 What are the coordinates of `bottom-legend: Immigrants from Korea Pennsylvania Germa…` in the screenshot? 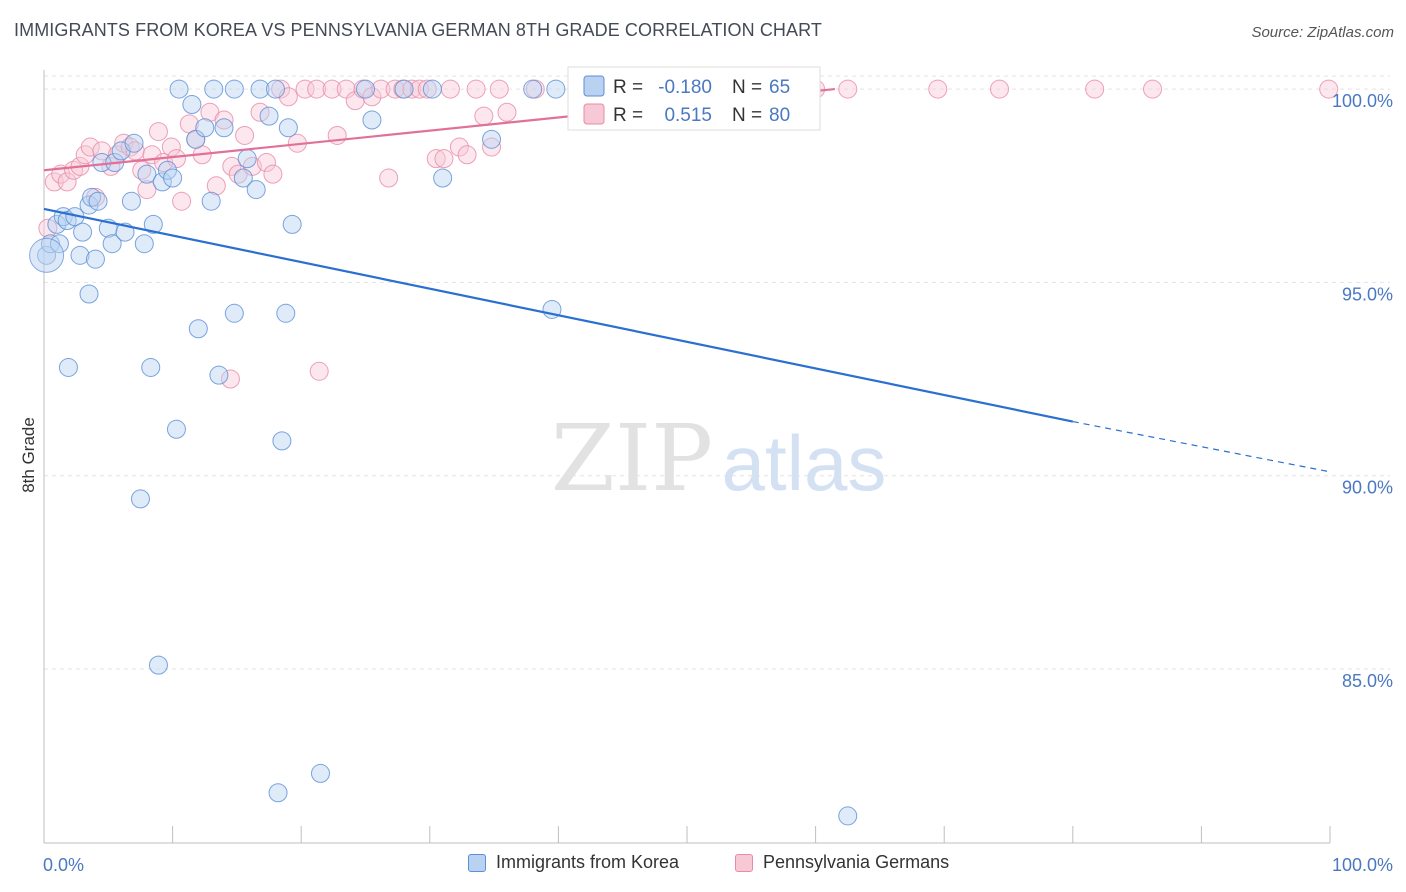 It's located at (703, 865).